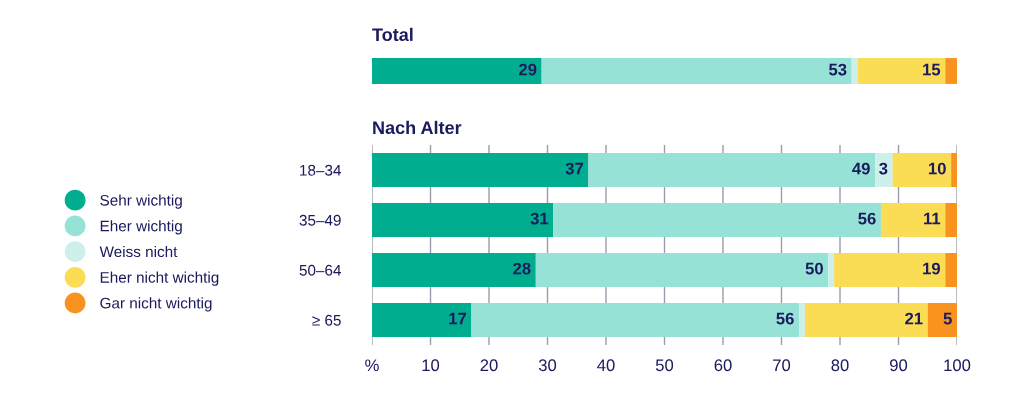 The width and height of the screenshot is (1024, 401). I want to click on y-tick-label: 35–49, so click(320, 220).